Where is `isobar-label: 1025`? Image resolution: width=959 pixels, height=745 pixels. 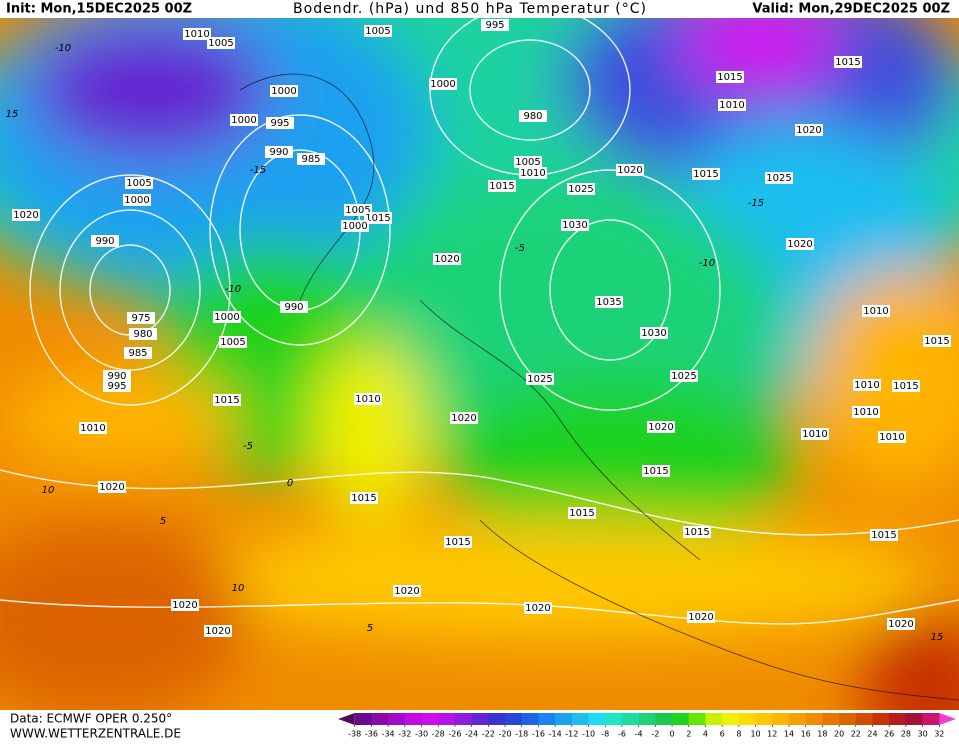
isobar-label: 1025 is located at coordinates (539, 379).